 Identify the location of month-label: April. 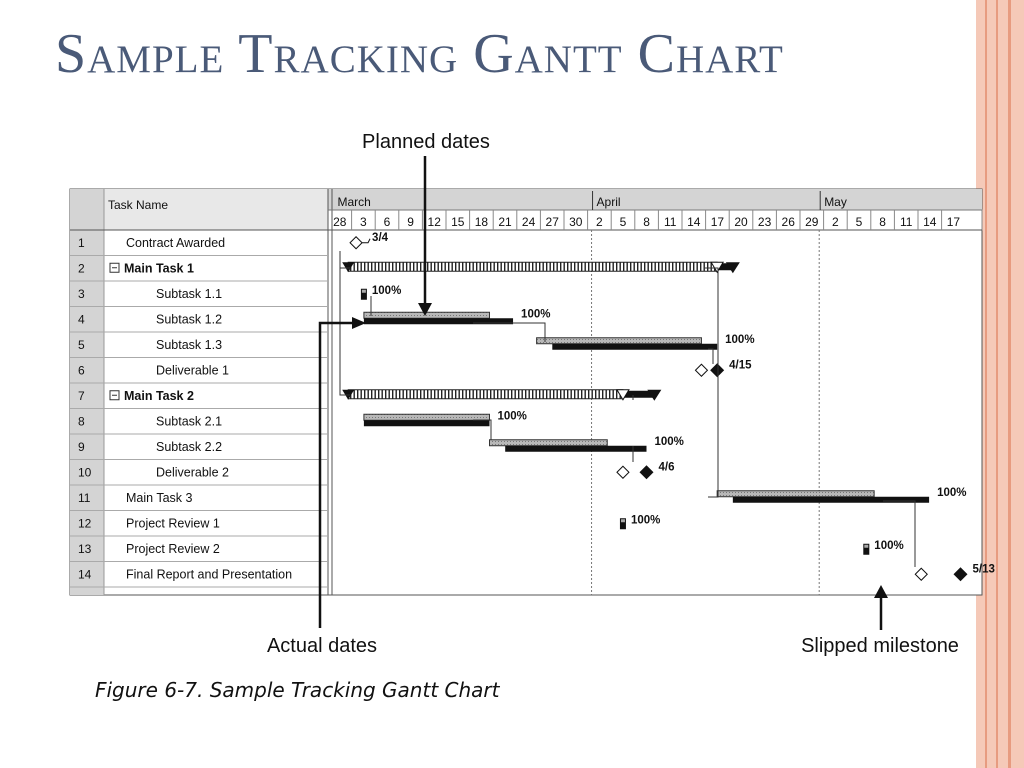
(609, 202).